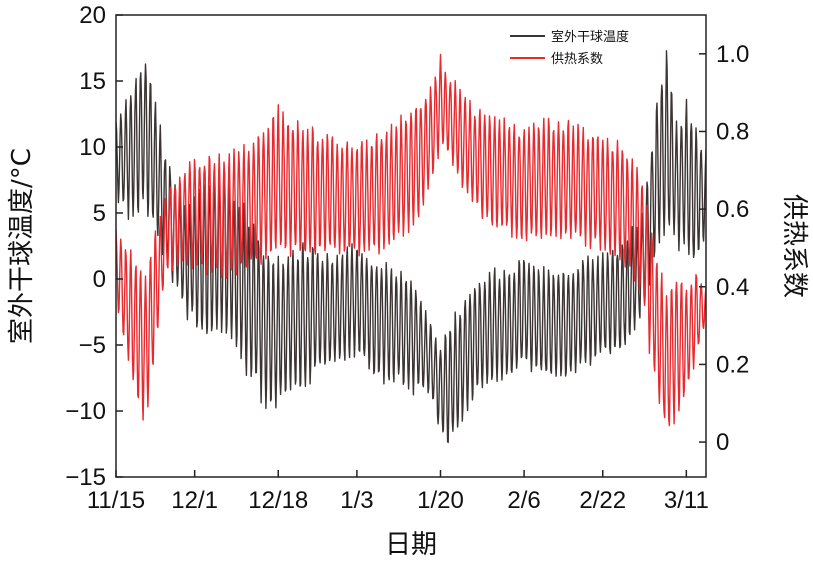  I want to click on y-axis-right-title: 供热系数, so click(794, 246).